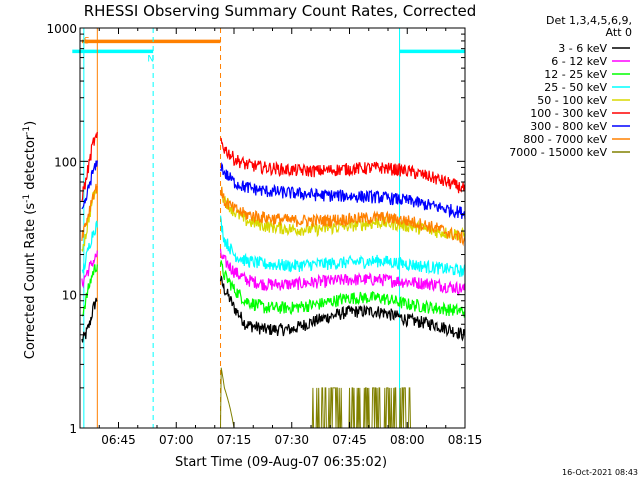 This screenshot has width=640, height=480. What do you see at coordinates (572, 100) in the screenshot?
I see `legend-label: 50 - 100 keV` at bounding box center [572, 100].